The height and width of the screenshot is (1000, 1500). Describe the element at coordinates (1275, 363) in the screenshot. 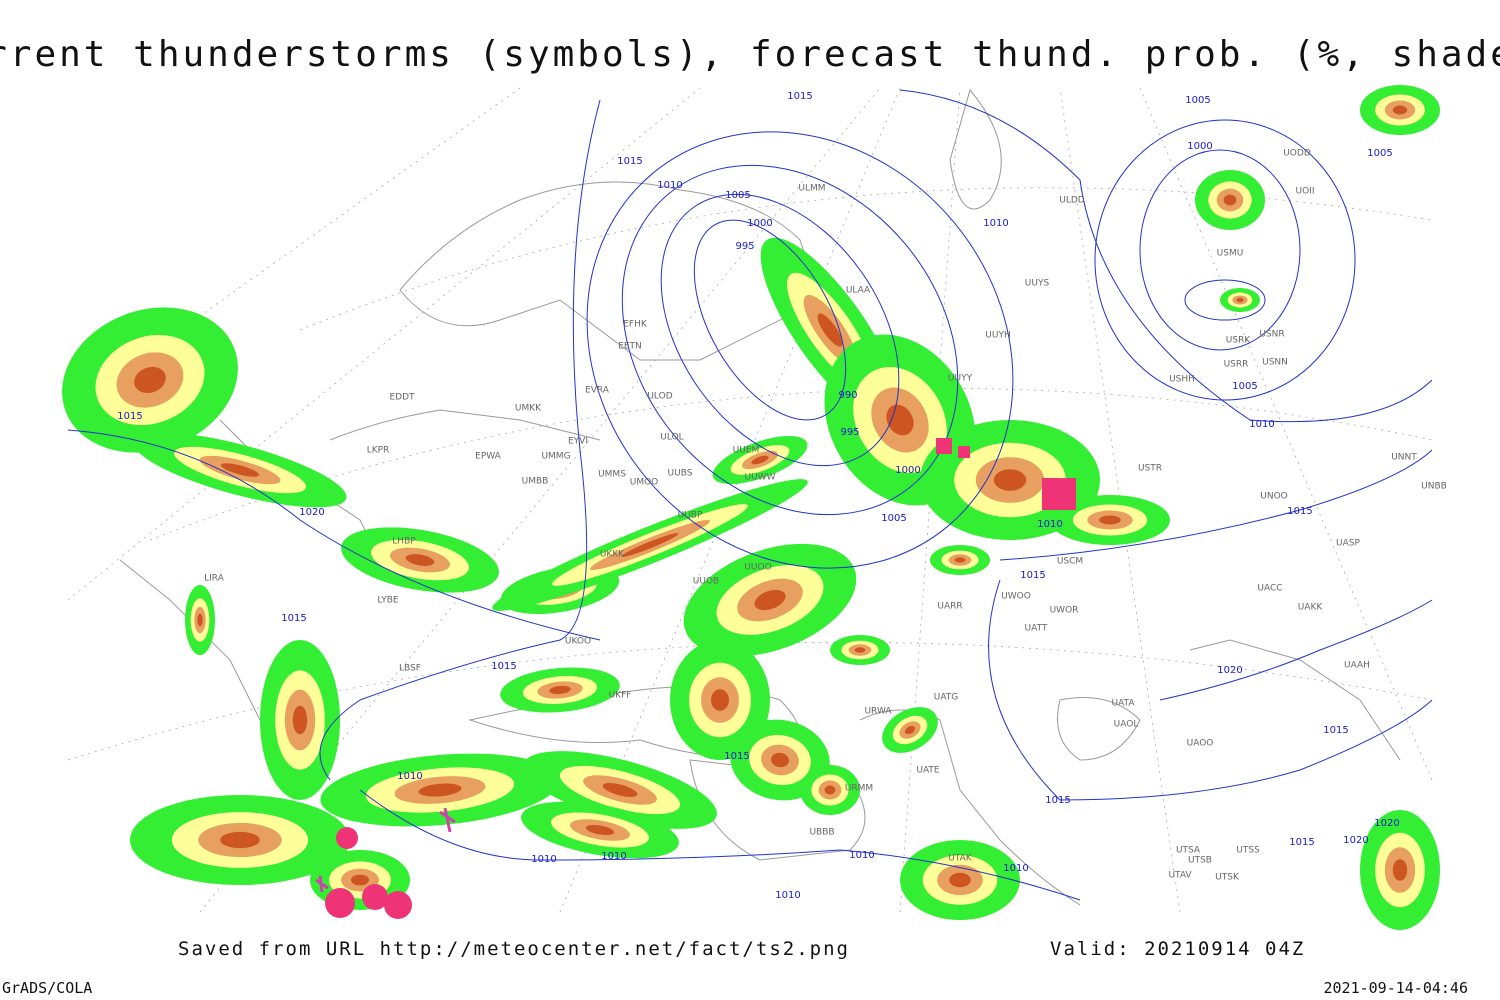

I see `station-label: USNN` at that location.